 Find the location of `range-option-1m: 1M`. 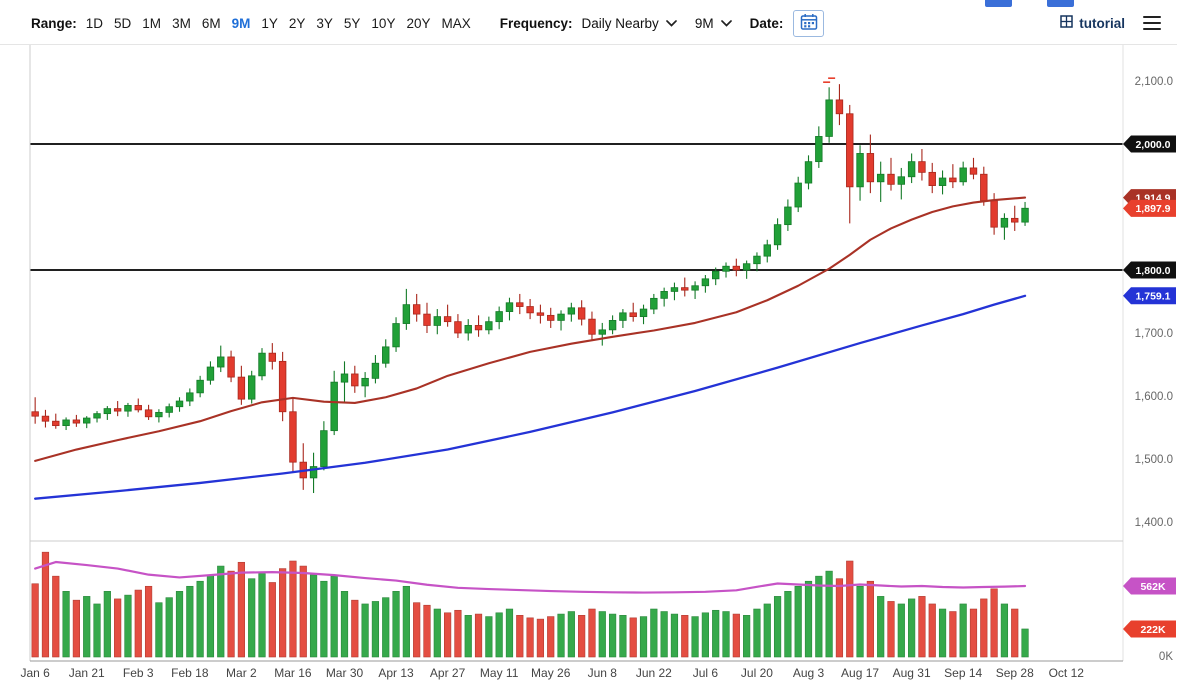

range-option-1m: 1M is located at coordinates (152, 23).